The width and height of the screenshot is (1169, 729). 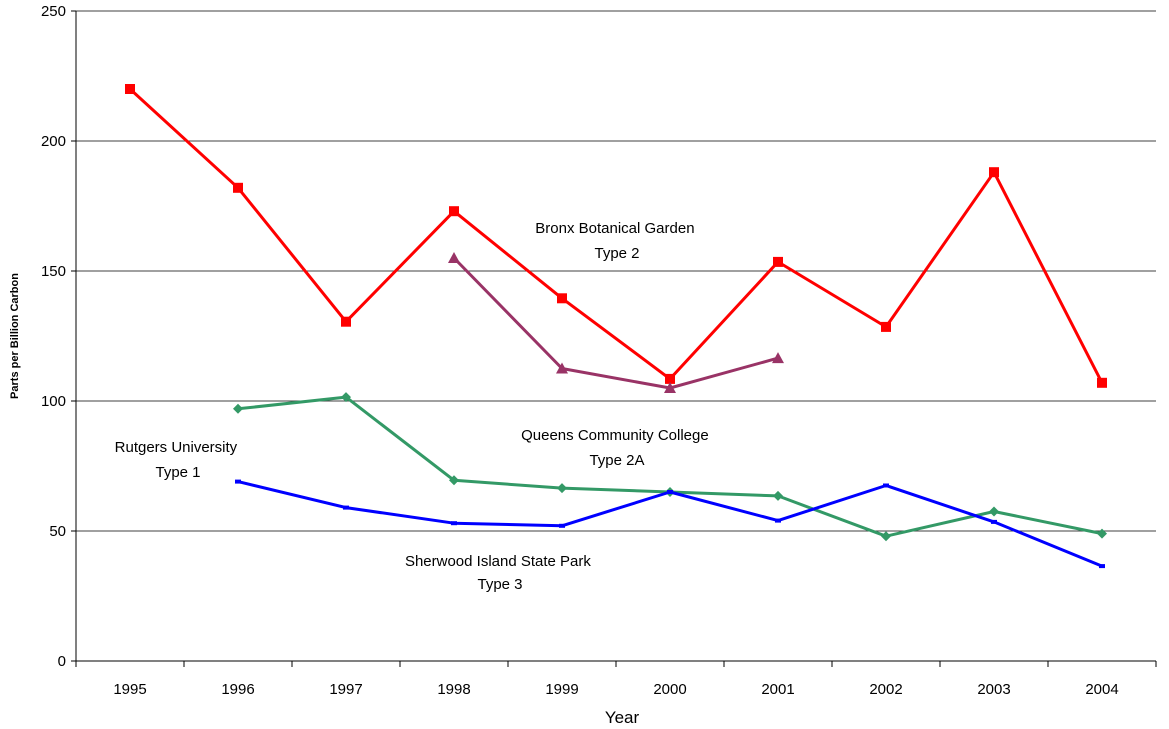 I want to click on y-tick-label: 100, so click(x=53, y=401).